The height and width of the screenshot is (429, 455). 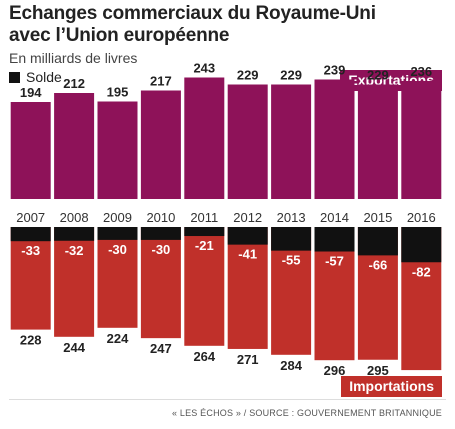 I want to click on year-tick-label: 2010, so click(x=160, y=217).